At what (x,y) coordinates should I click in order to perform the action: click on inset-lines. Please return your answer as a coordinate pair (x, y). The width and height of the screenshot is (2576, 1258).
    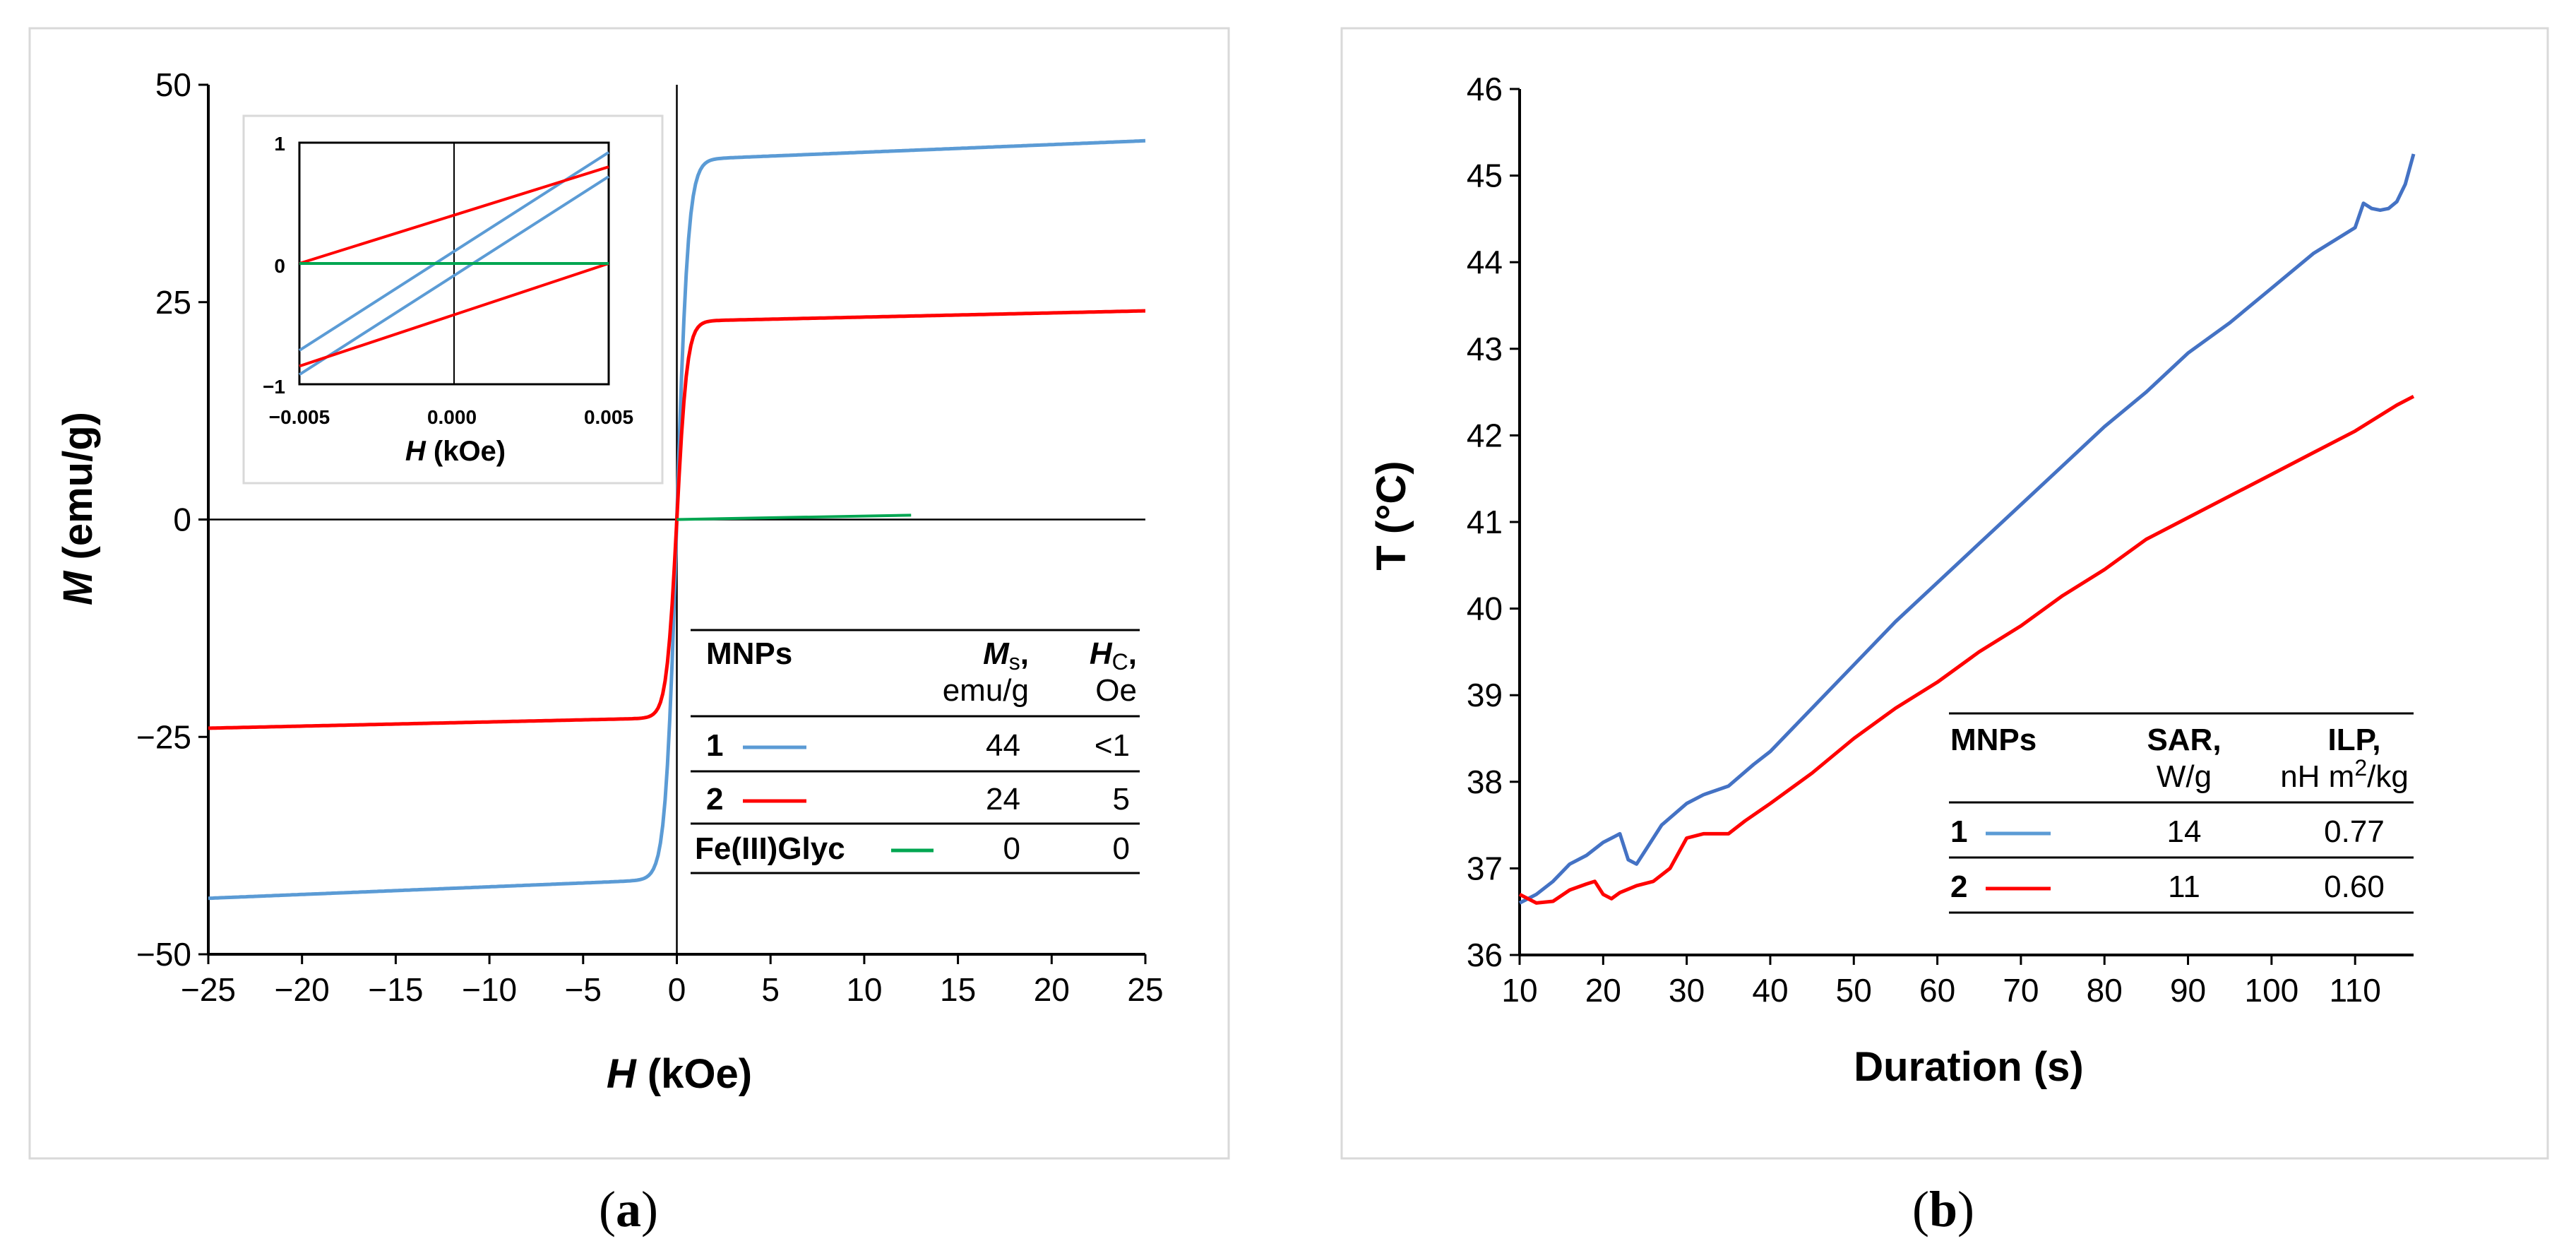
    Looking at the image, I should click on (454, 263).